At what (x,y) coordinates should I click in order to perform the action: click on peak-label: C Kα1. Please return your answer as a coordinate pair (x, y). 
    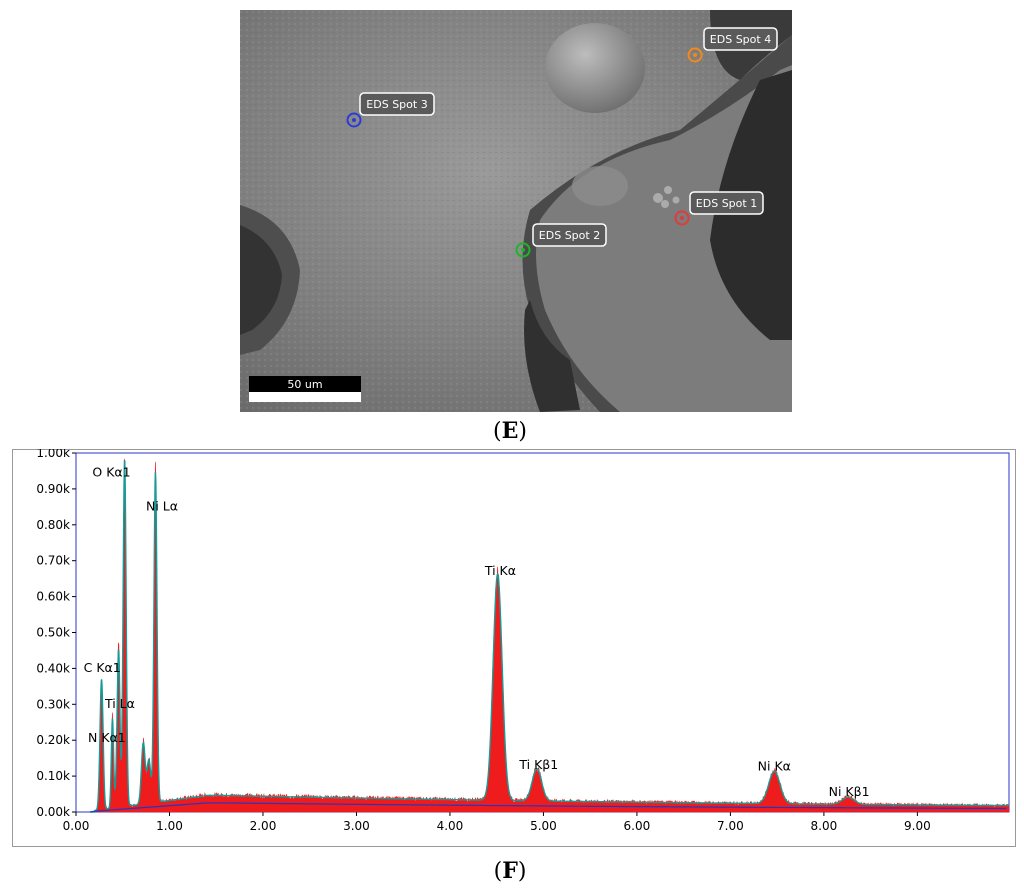
    Looking at the image, I should click on (102, 667).